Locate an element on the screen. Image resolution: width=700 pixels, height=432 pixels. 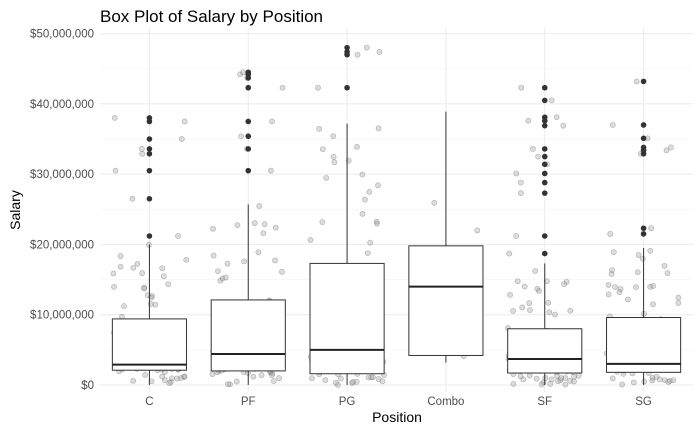
y-tick-label: $50,000,000 is located at coordinates (62, 35).